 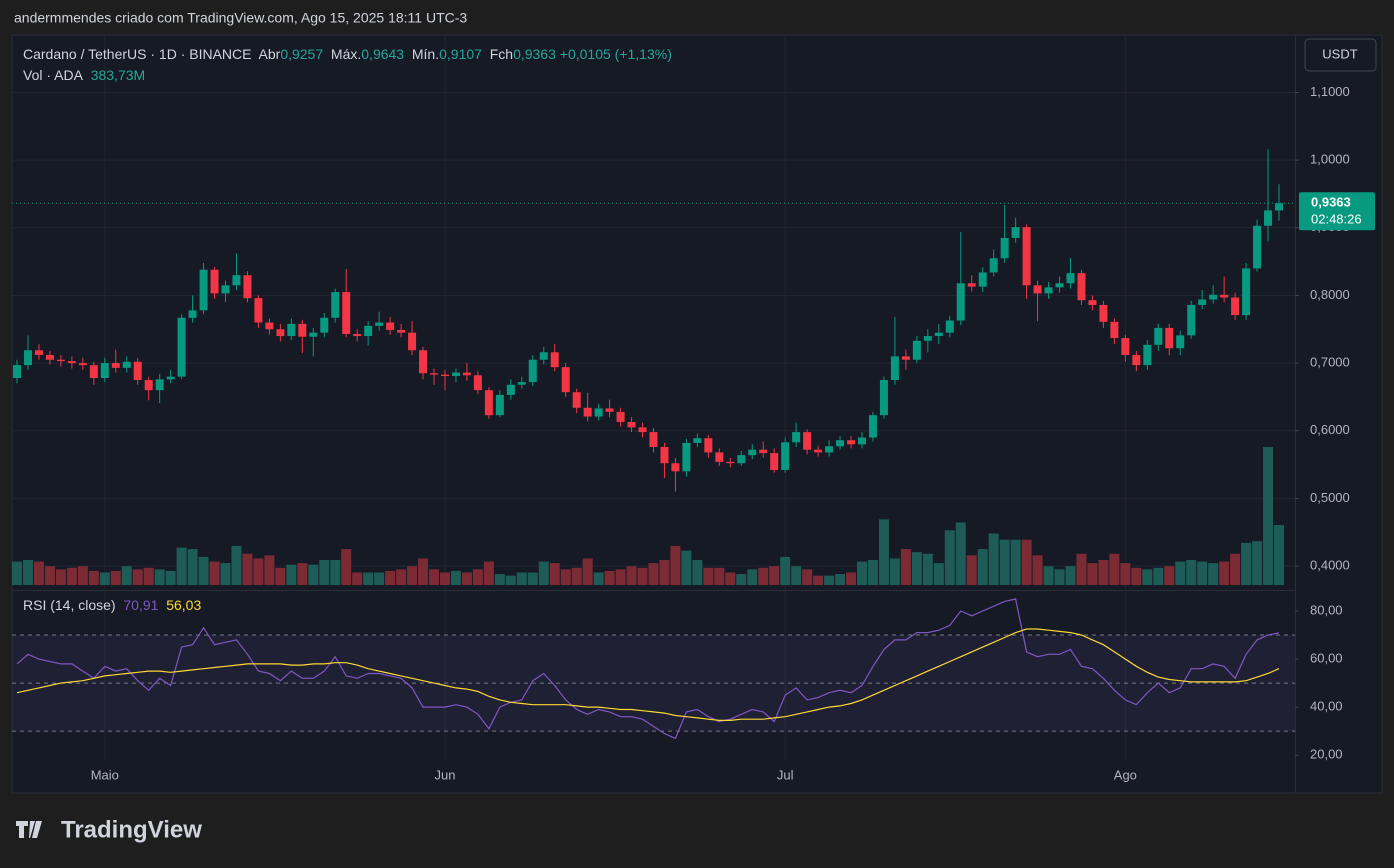 What do you see at coordinates (53, 75) in the screenshot?
I see `volume-name: Vol · ADA` at bounding box center [53, 75].